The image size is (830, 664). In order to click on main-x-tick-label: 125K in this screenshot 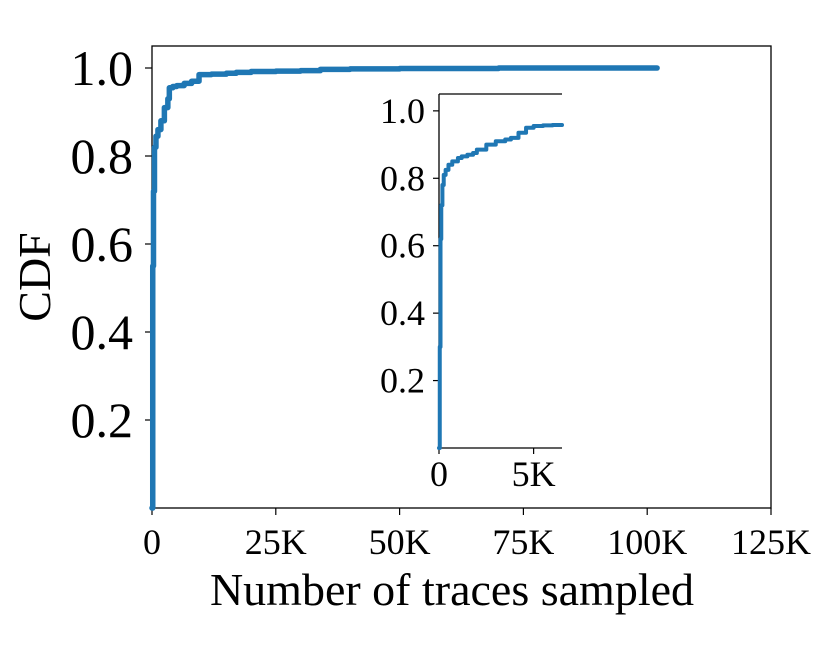, I will do `click(771, 542)`.